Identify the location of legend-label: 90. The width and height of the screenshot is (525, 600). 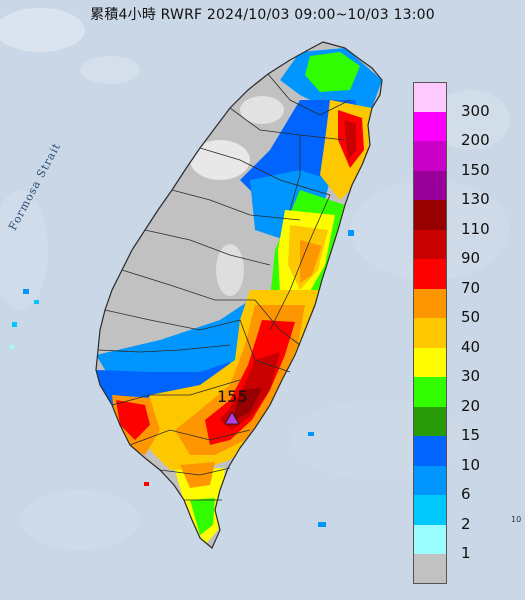
(471, 258).